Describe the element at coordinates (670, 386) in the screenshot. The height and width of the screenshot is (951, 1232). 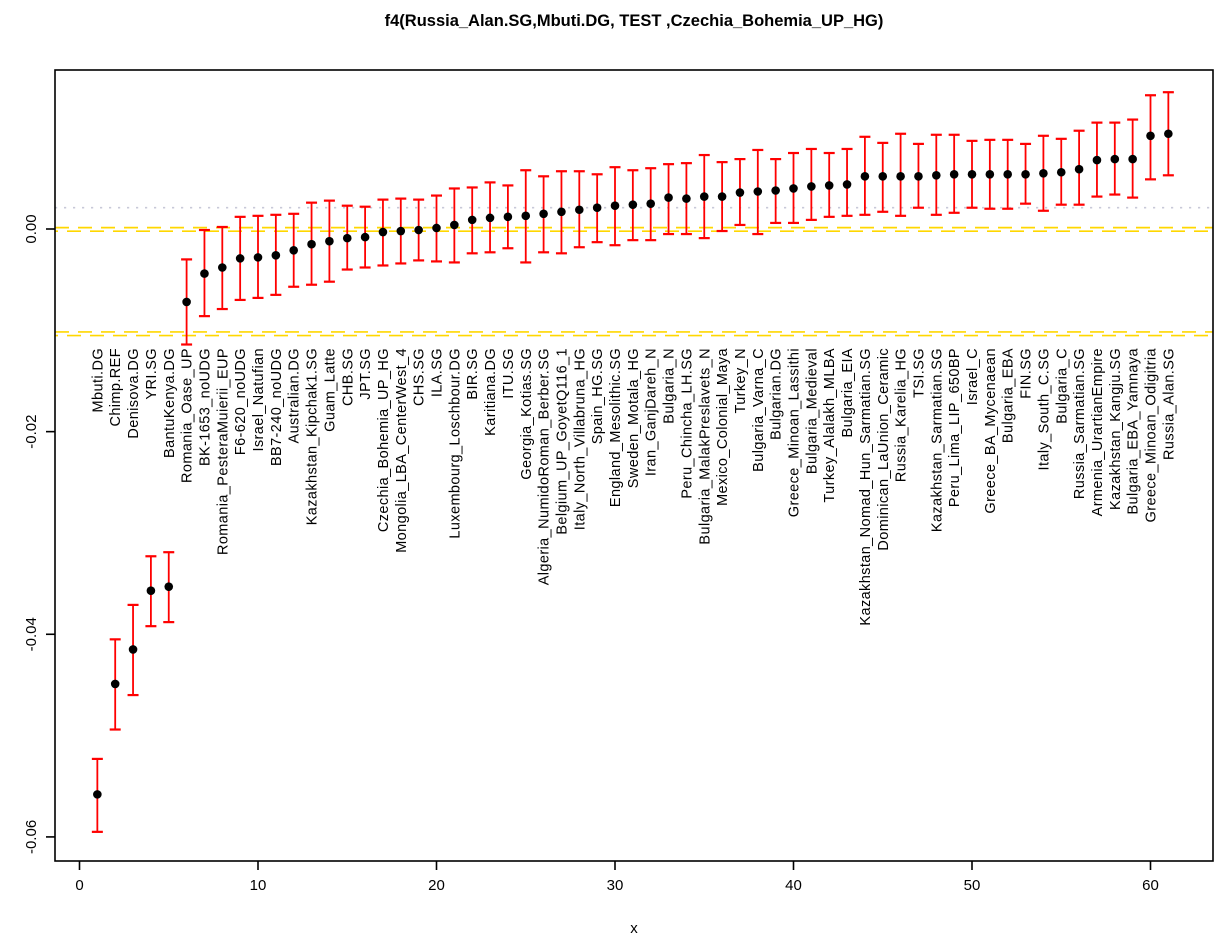
I see `point-label: Bulgaria_N` at that location.